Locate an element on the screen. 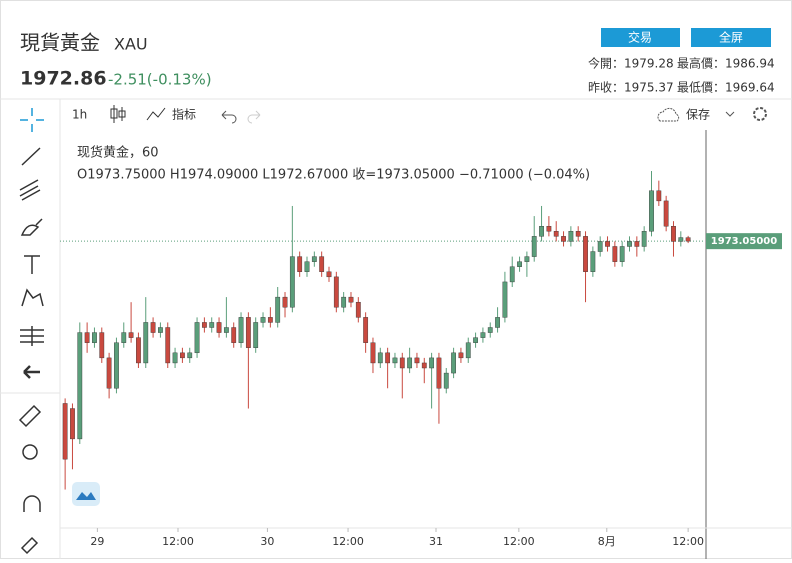  fullscreen-button-label: 全屏 is located at coordinates (731, 37).